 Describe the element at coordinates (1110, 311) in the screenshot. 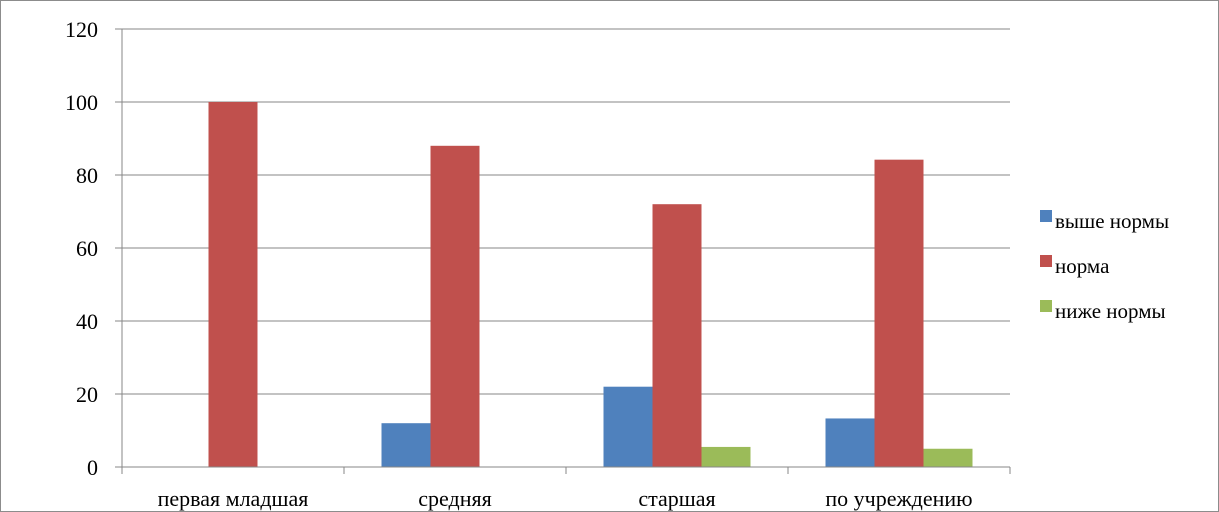

I see `legend-label: ниже нормы` at that location.